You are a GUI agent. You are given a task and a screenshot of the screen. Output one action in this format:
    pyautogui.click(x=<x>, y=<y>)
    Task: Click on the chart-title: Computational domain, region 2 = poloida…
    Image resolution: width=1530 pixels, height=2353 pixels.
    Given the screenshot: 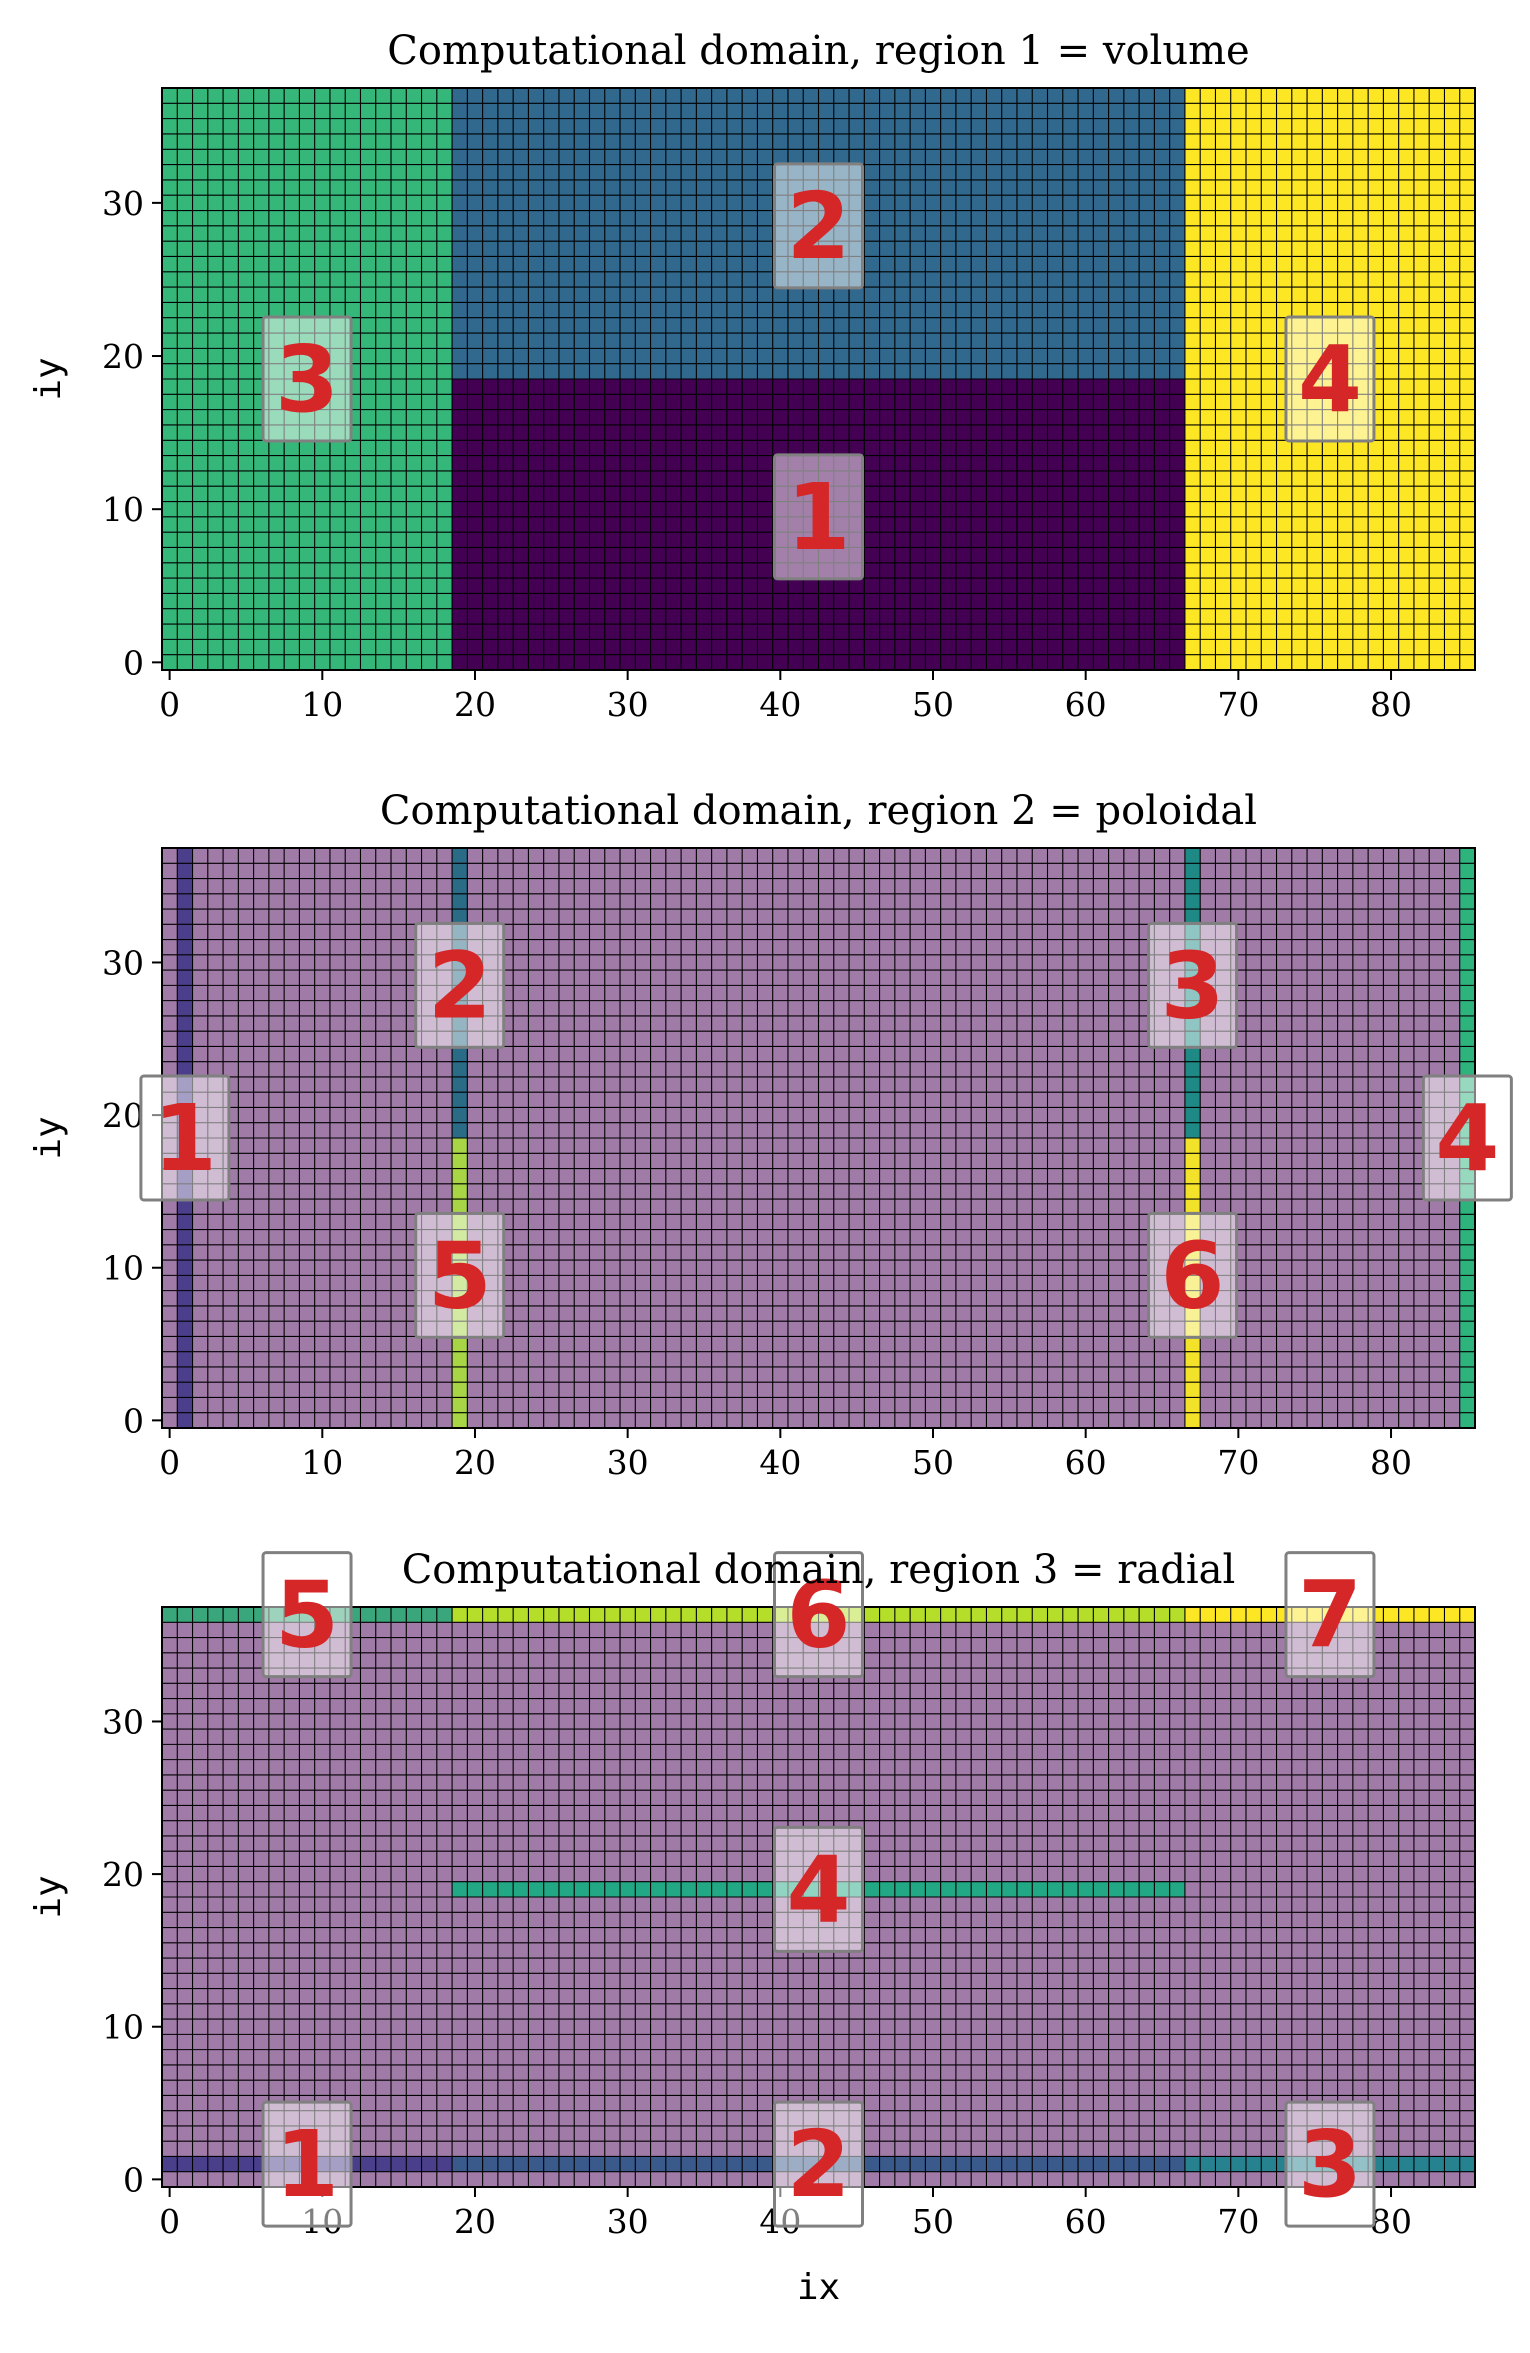 What is the action you would take?
    pyautogui.click(x=818, y=811)
    